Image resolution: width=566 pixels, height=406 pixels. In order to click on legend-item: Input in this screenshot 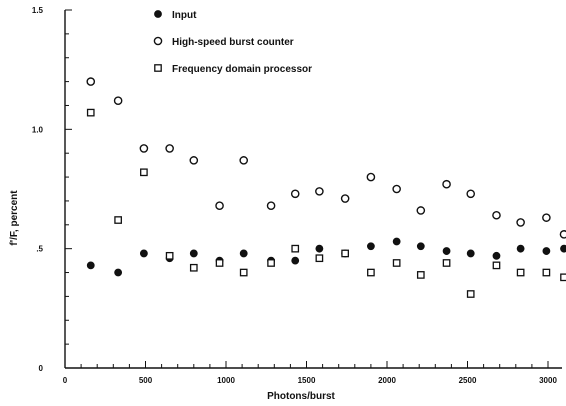, I will do `click(175, 15)`.